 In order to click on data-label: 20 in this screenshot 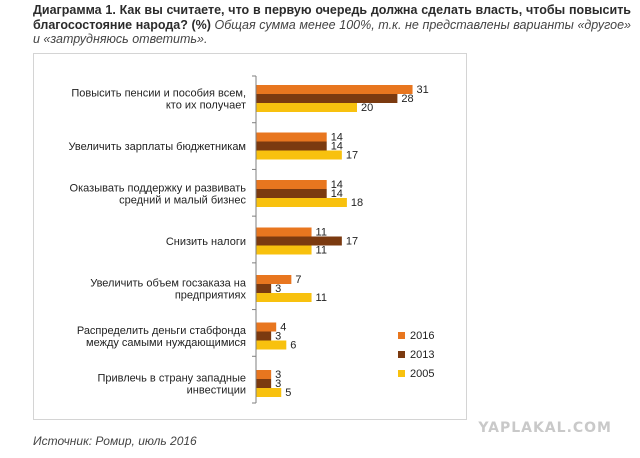, I will do `click(367, 108)`.